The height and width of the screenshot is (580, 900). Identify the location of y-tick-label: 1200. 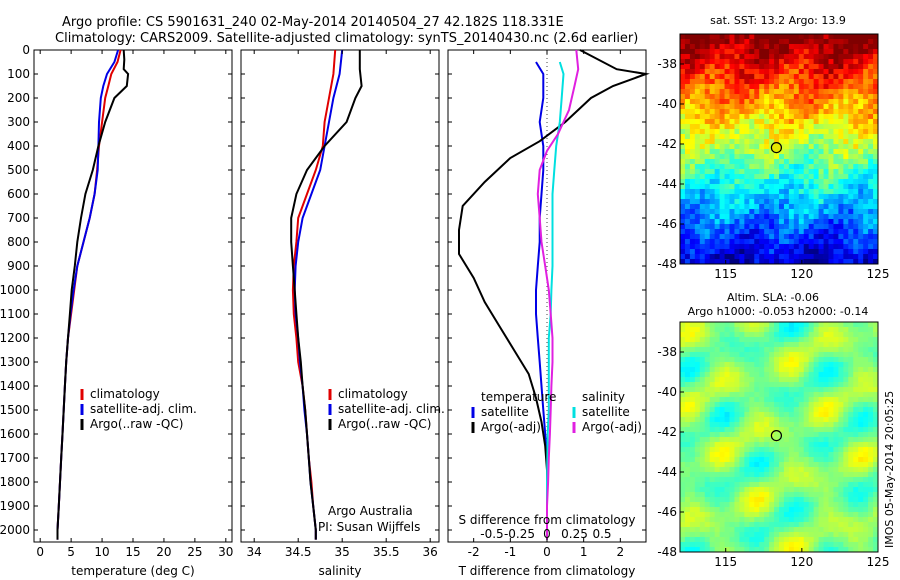
(15, 338).